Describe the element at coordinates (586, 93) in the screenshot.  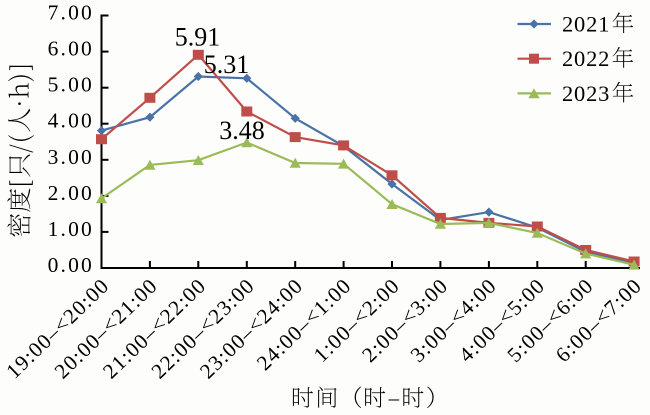
I see `svg-text: 2023` at that location.